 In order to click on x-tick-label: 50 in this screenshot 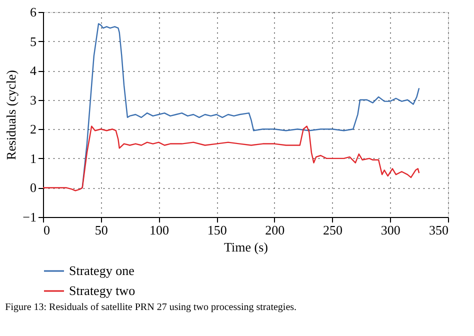, I will do `click(101, 230)`.